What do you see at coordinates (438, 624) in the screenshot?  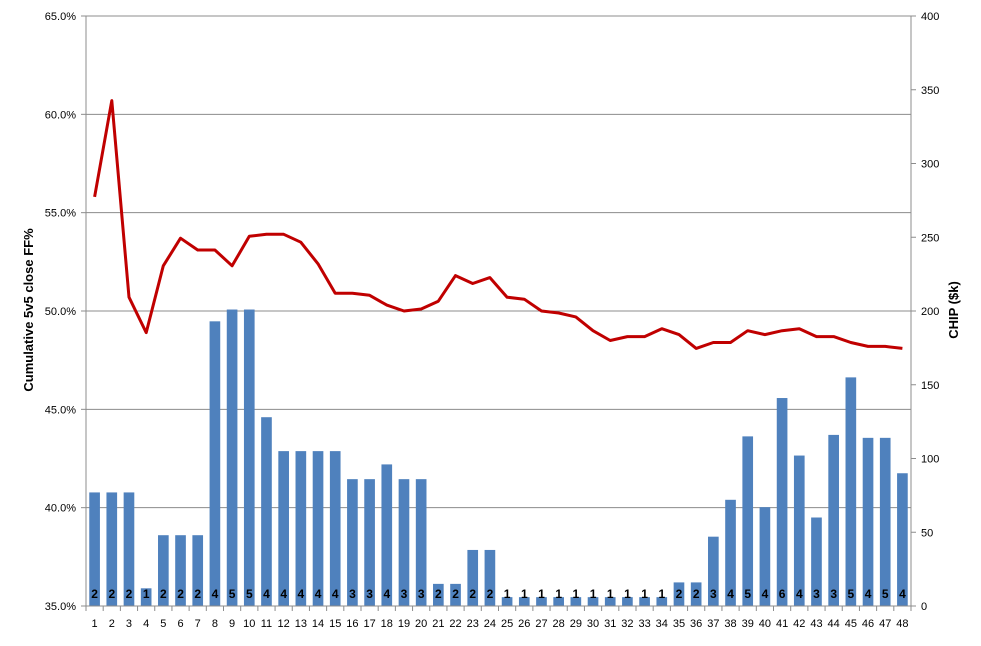 I see `x-tick-label: 21` at bounding box center [438, 624].